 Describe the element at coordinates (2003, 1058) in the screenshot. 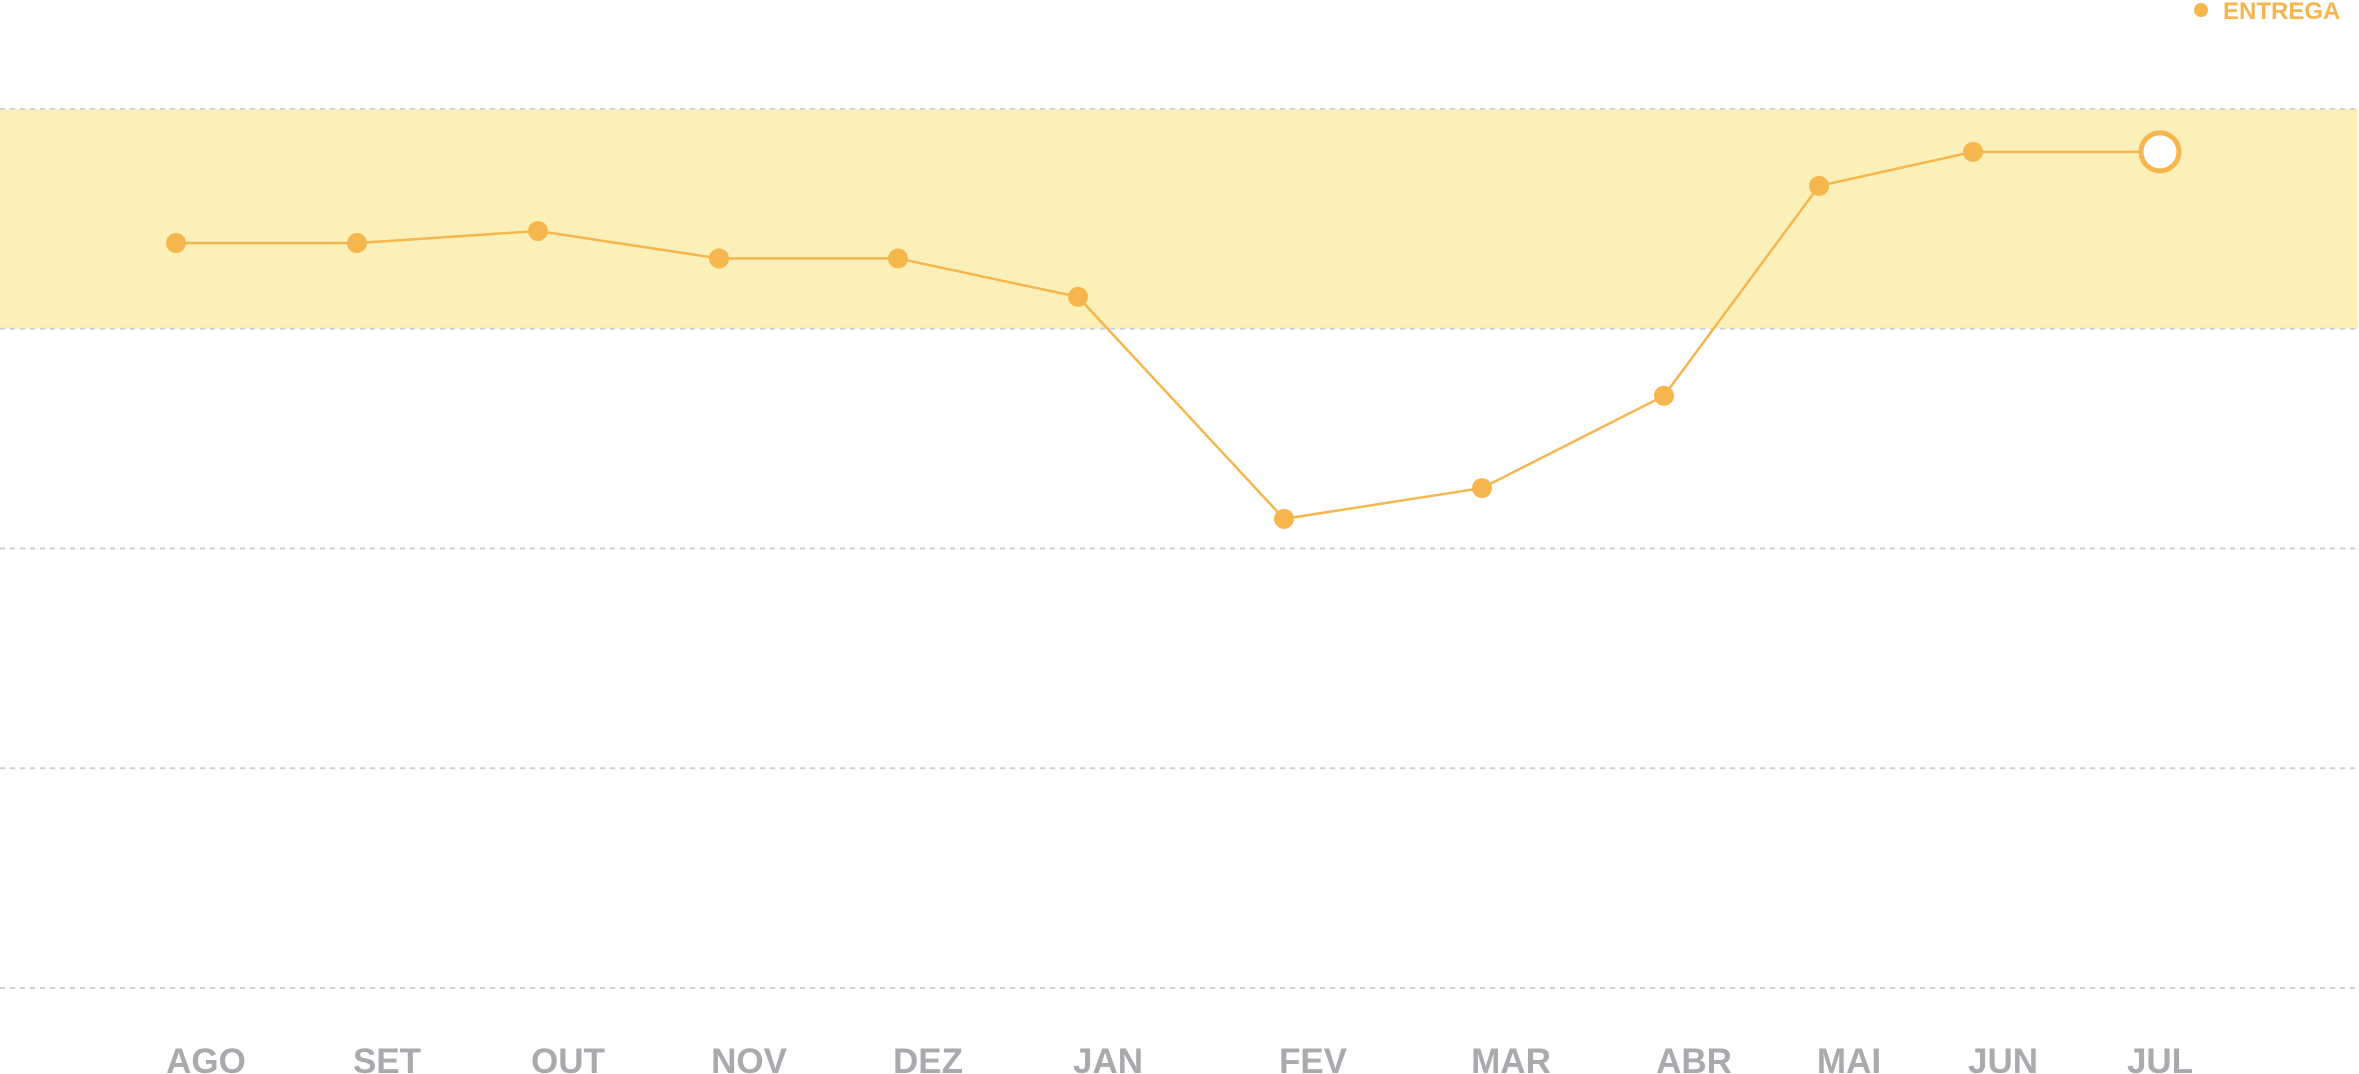

I see `x-tick-label: JUN` at that location.